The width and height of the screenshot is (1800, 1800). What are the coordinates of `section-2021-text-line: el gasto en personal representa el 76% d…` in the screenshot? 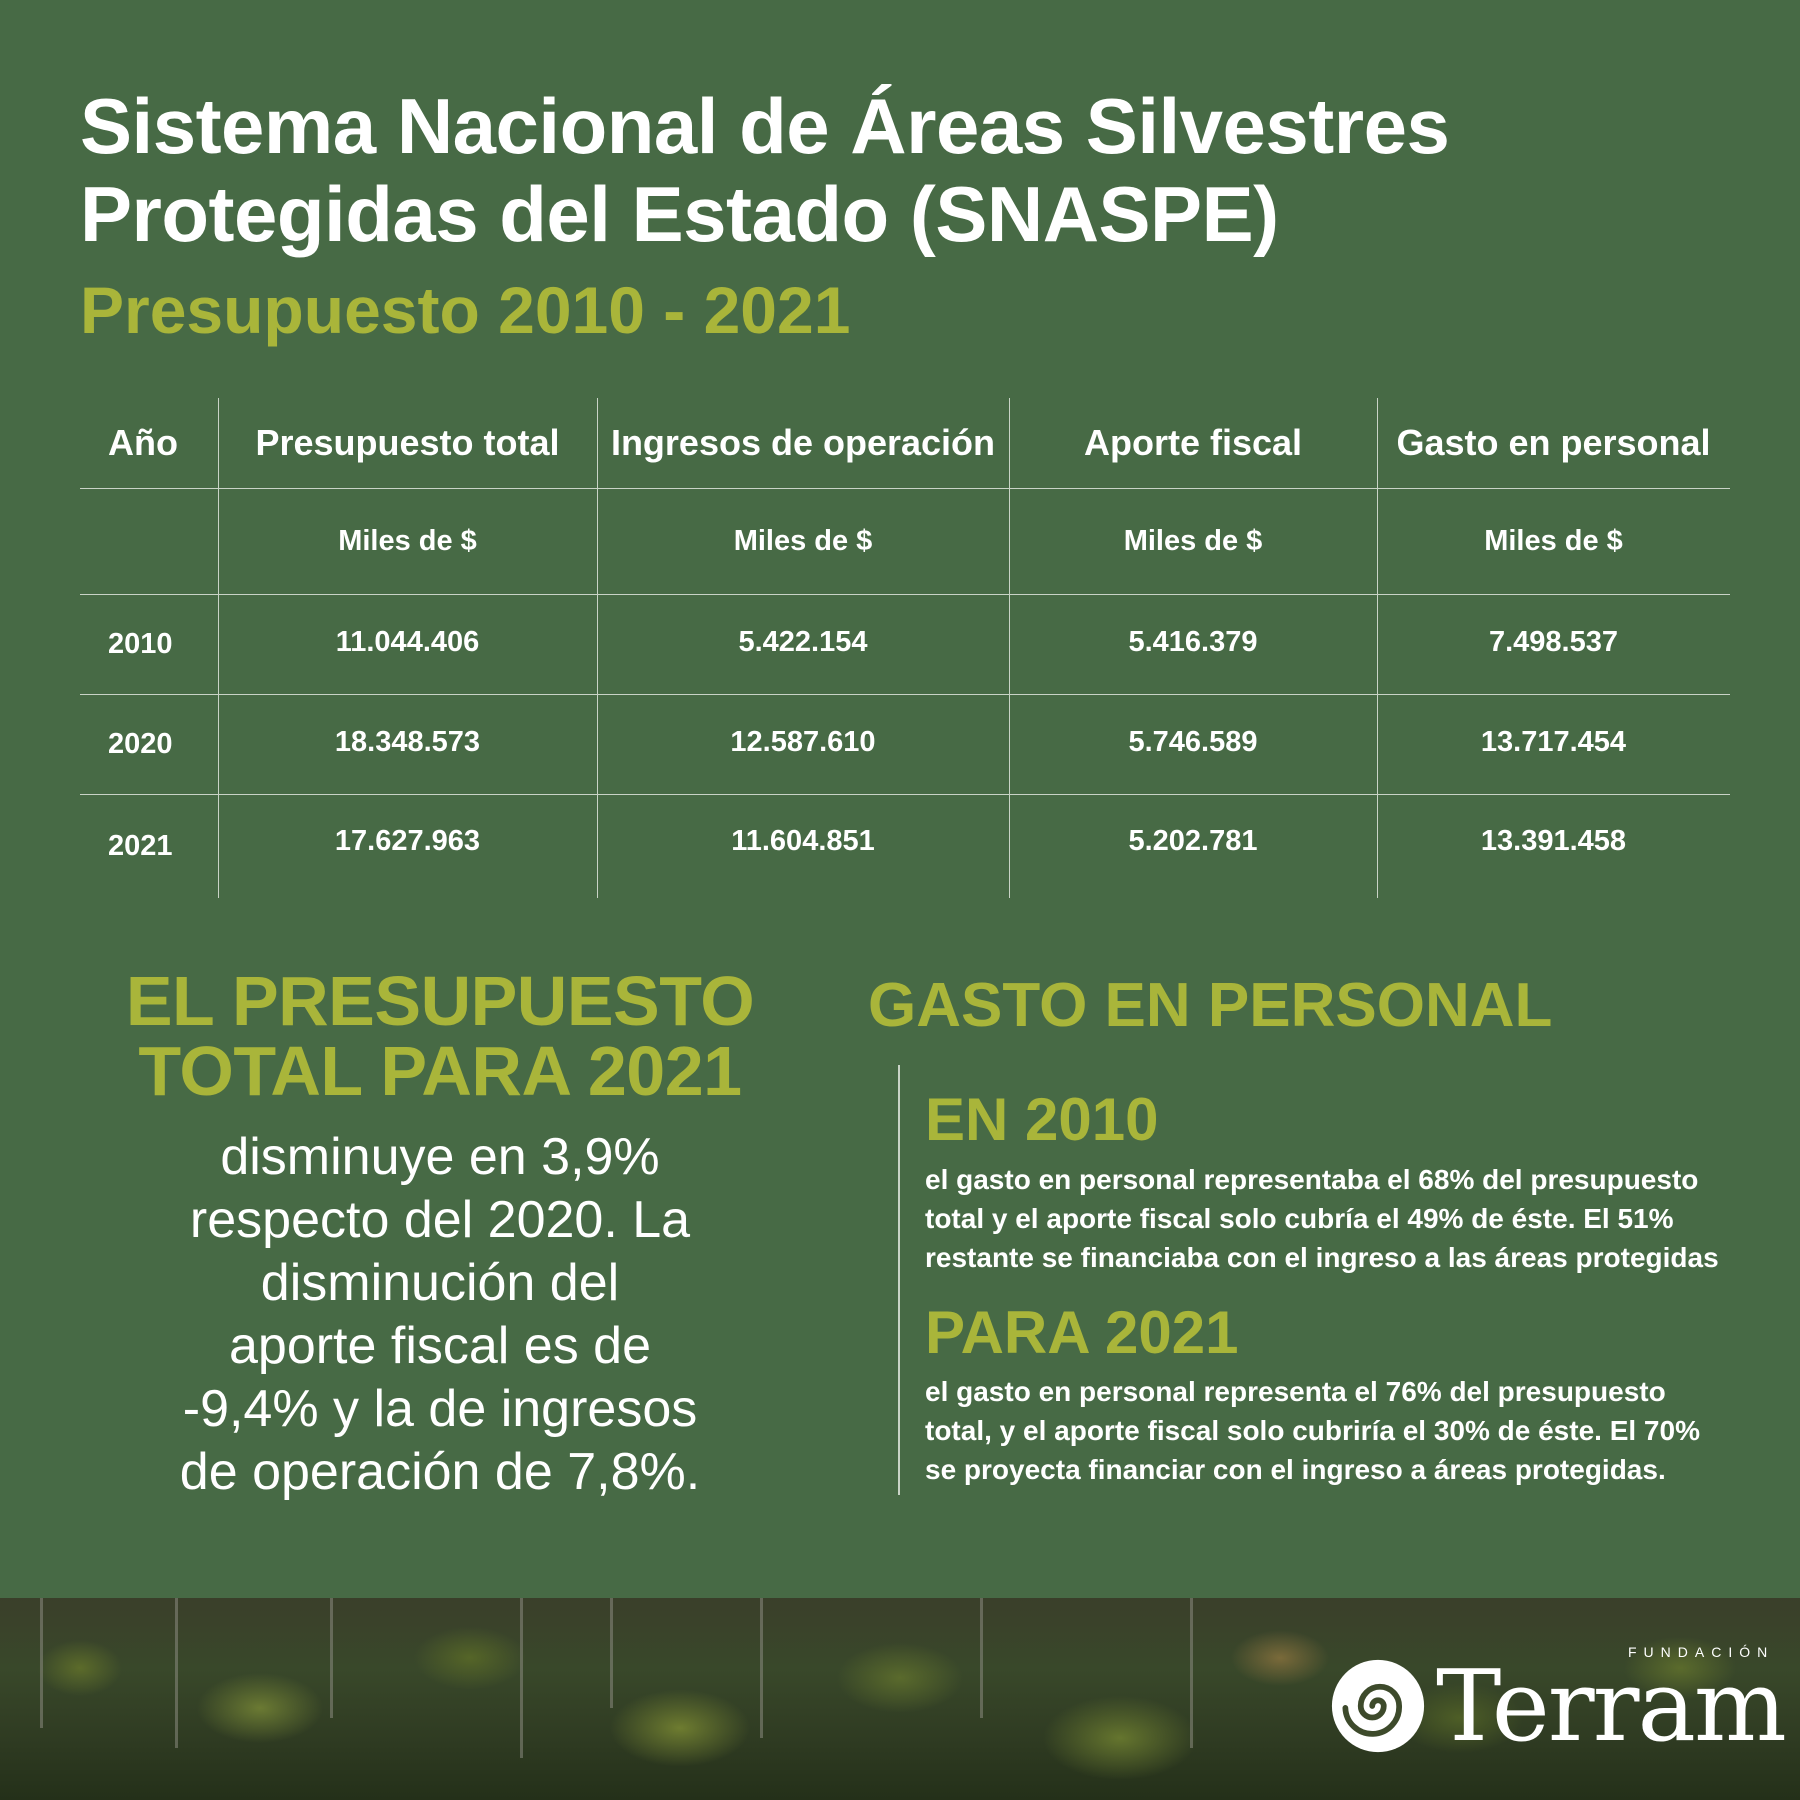 It's located at (1295, 1391).